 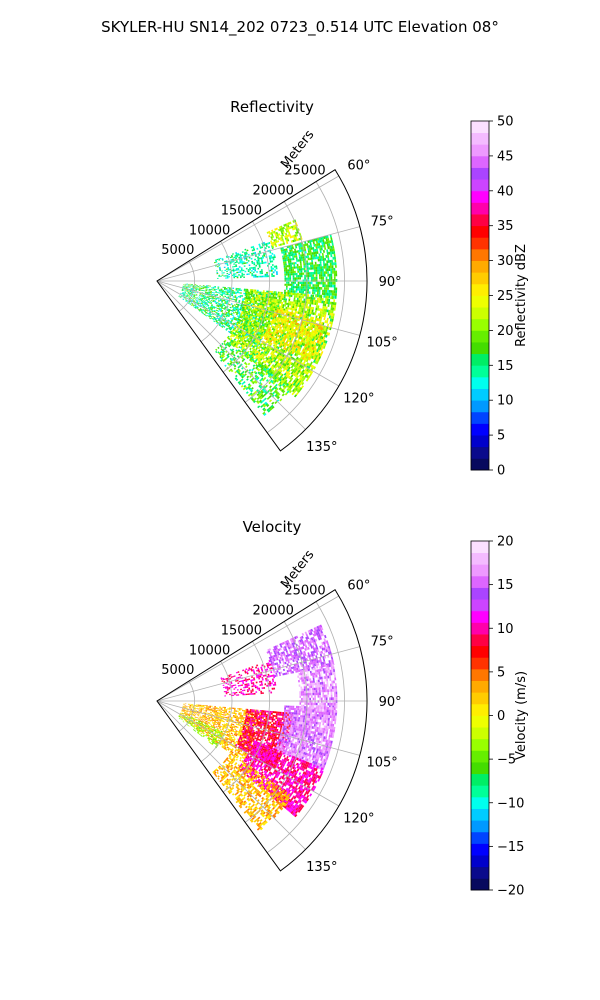 I want to click on panel-title: Velocity, so click(x=272, y=527).